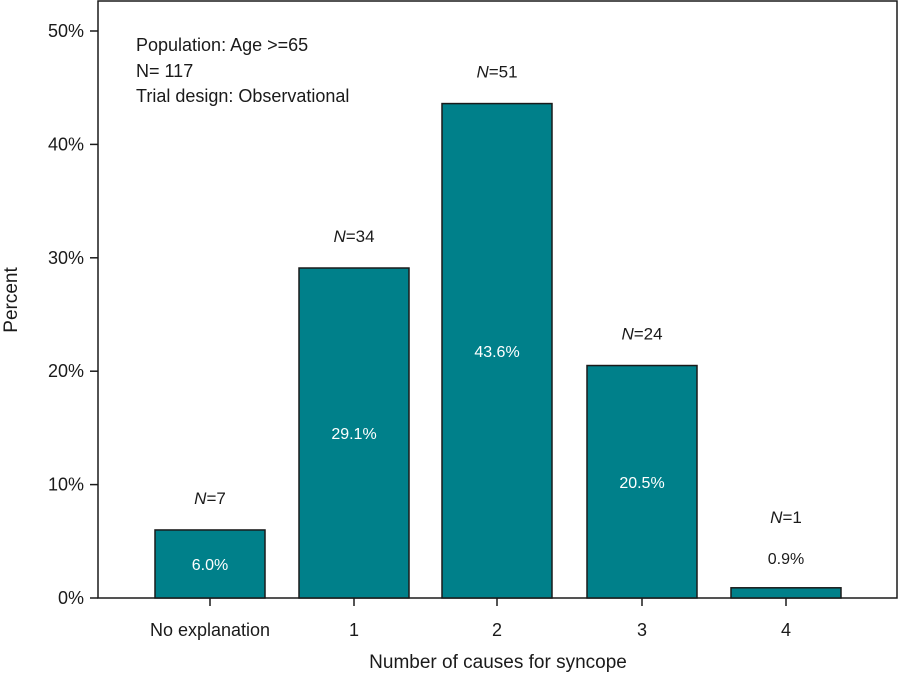  Describe the element at coordinates (210, 565) in the screenshot. I see `value-label: 6.0%` at that location.